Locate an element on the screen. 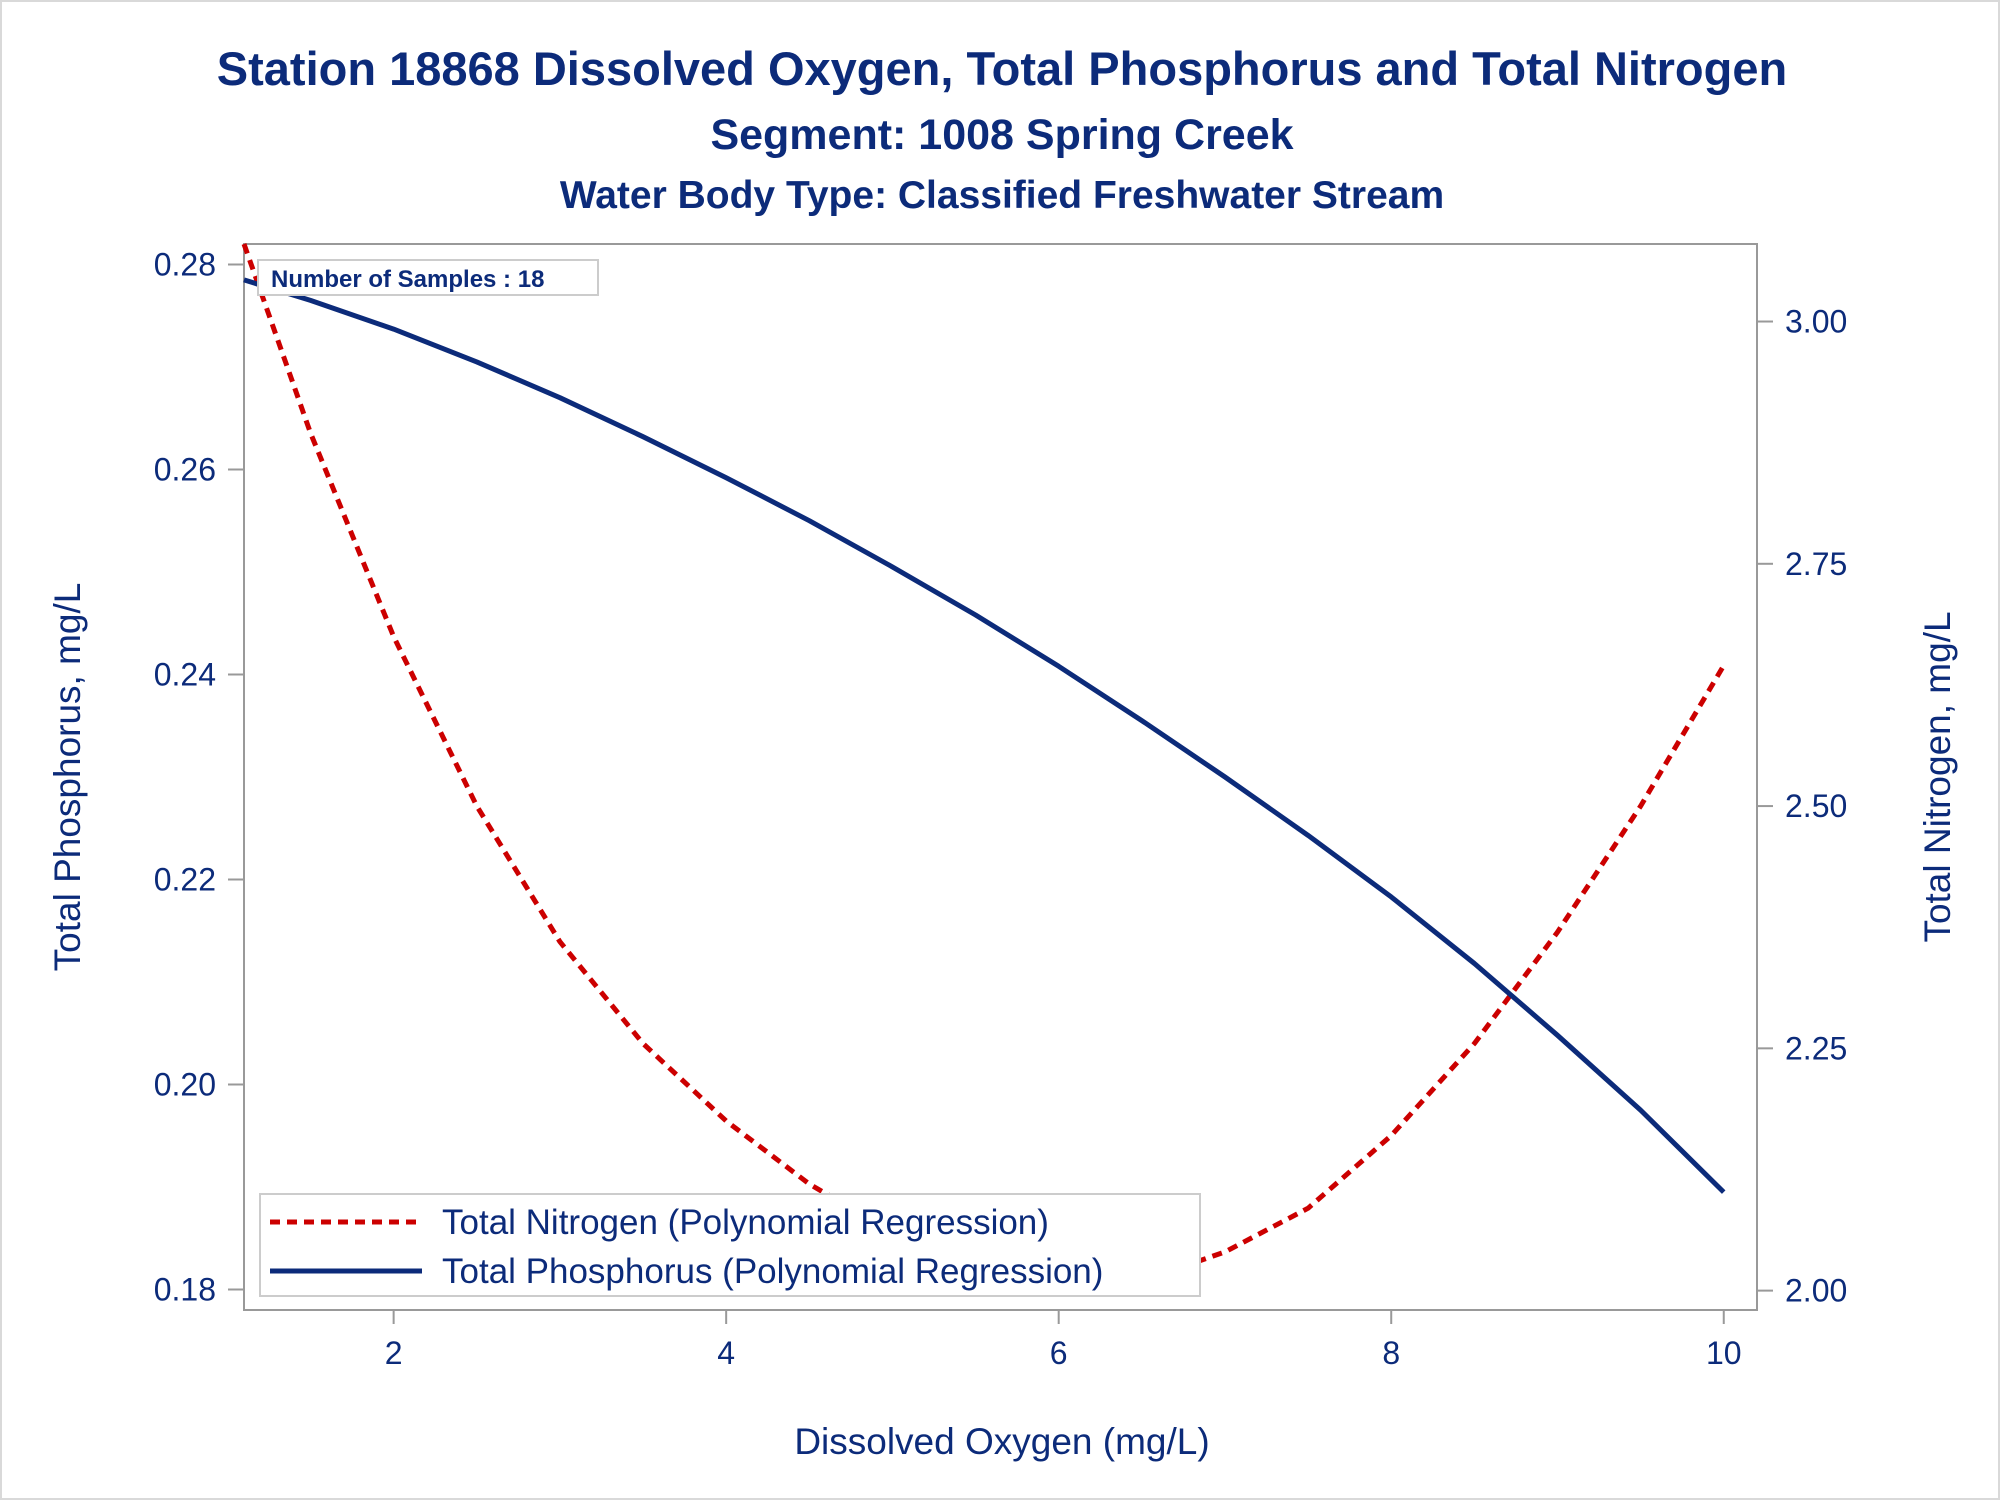 Image resolution: width=2000 pixels, height=1502 pixels. sample-count-annotation: Number of Samples : 18 is located at coordinates (428, 277).